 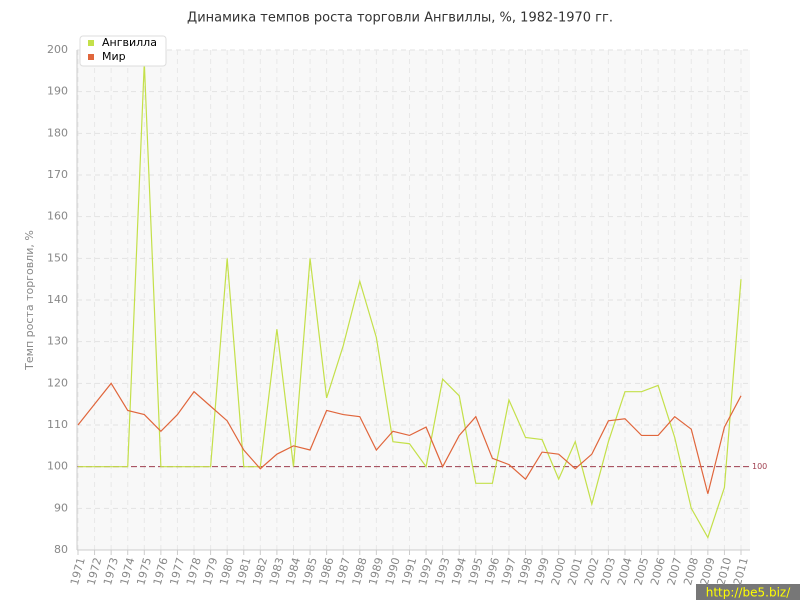 I want to click on y-tick-label: 130, so click(x=57, y=341).